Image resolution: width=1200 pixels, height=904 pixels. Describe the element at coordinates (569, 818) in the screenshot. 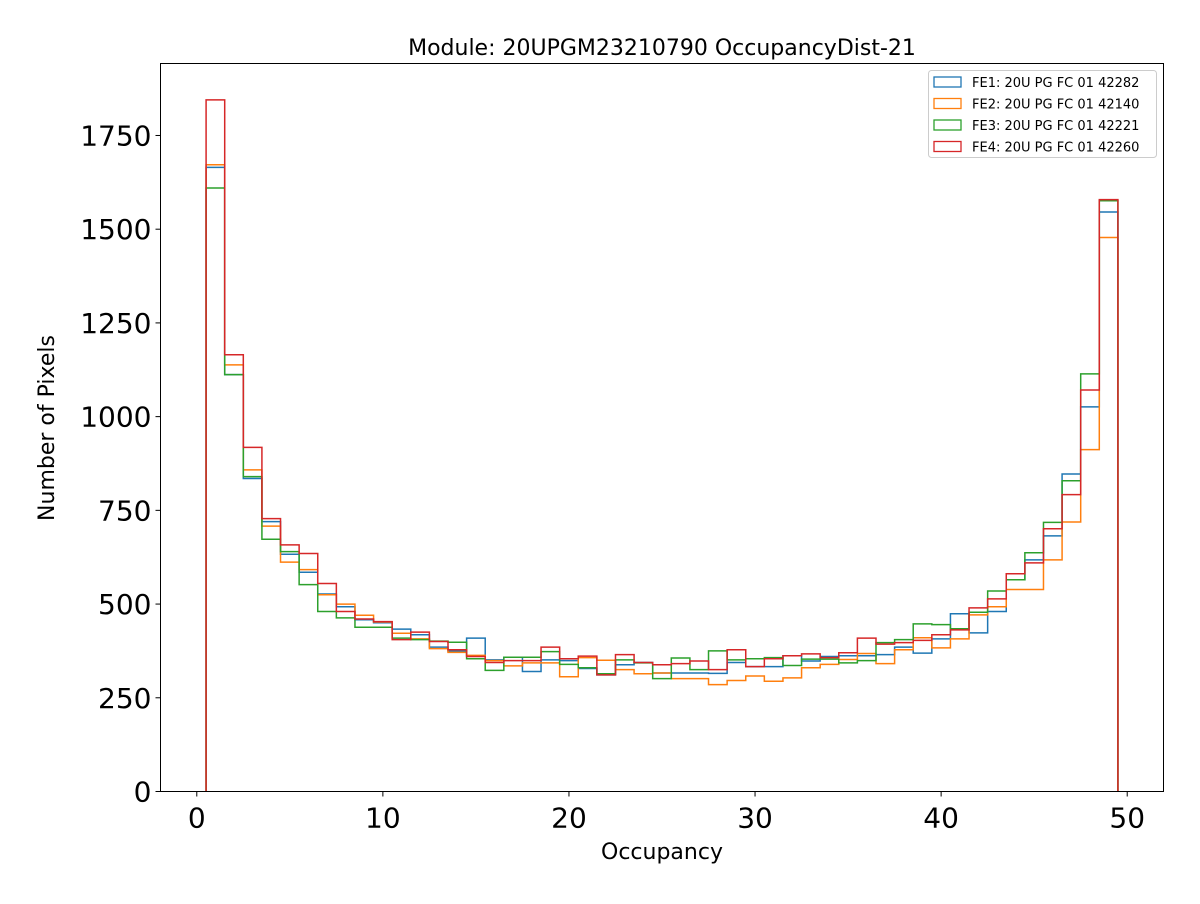

I see `x-tick-label: 20` at that location.